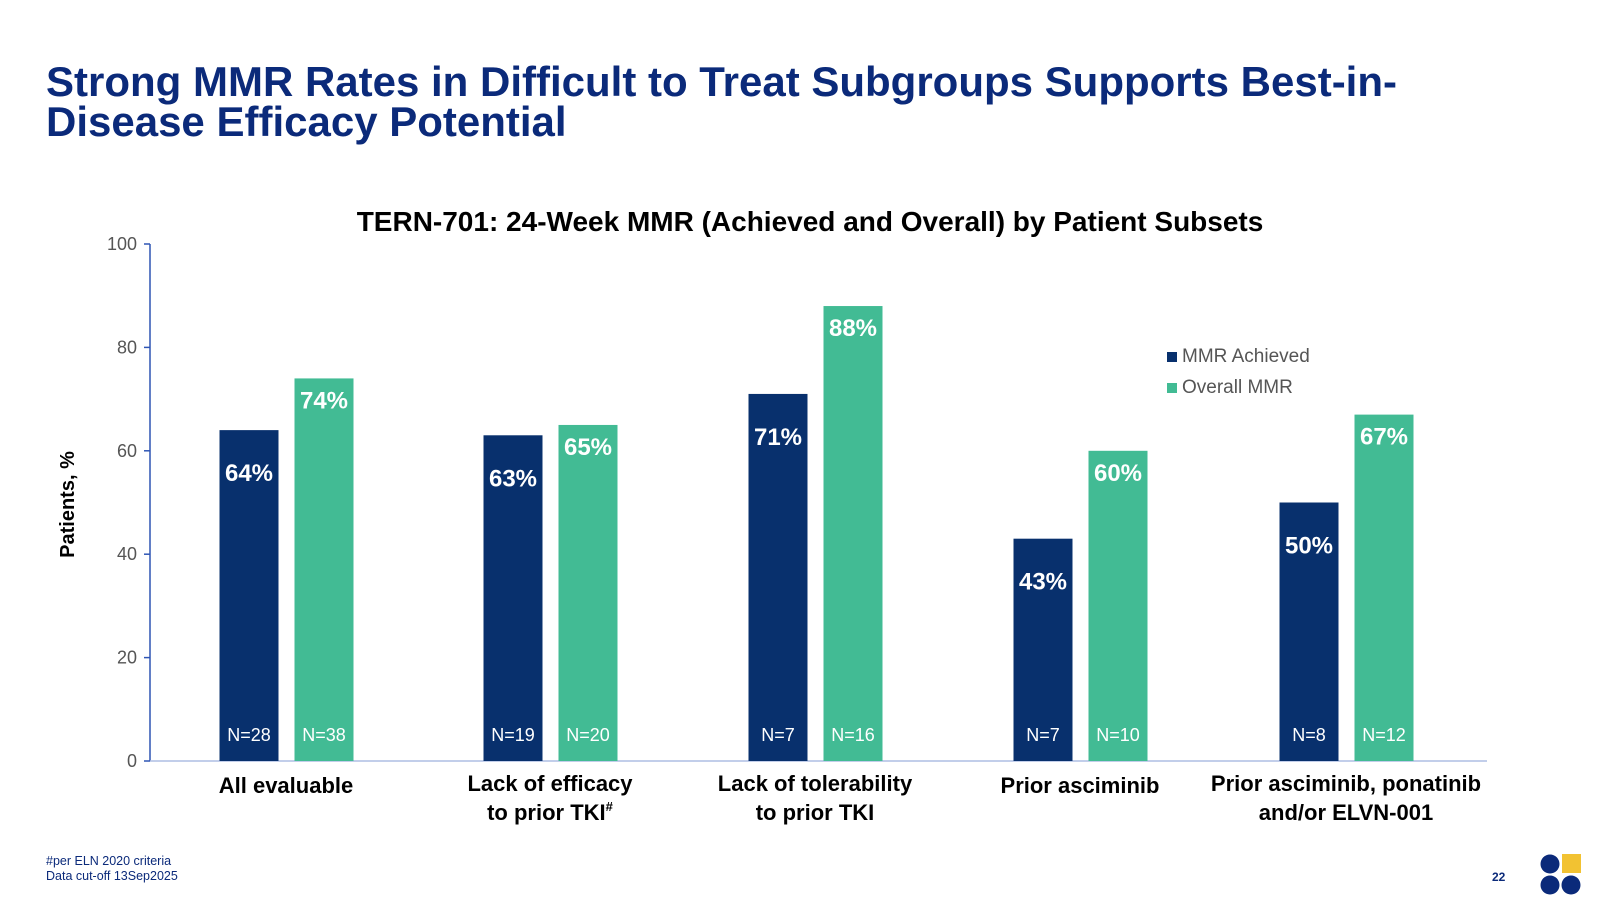 The width and height of the screenshot is (1600, 900). What do you see at coordinates (610, 806) in the screenshot?
I see `x-category-superscript: #` at bounding box center [610, 806].